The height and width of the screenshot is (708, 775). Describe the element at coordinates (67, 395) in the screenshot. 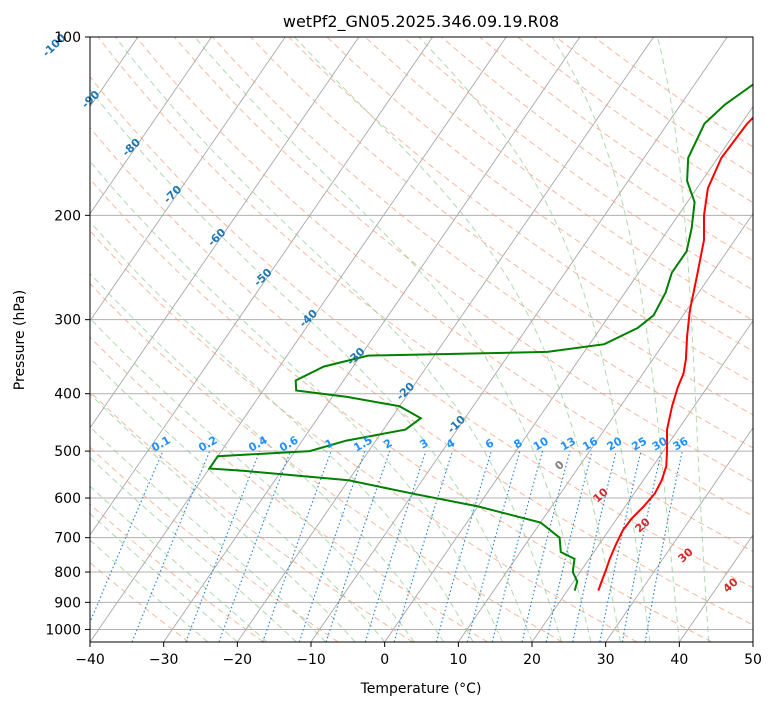

I see `y-tick-label: 400` at that location.